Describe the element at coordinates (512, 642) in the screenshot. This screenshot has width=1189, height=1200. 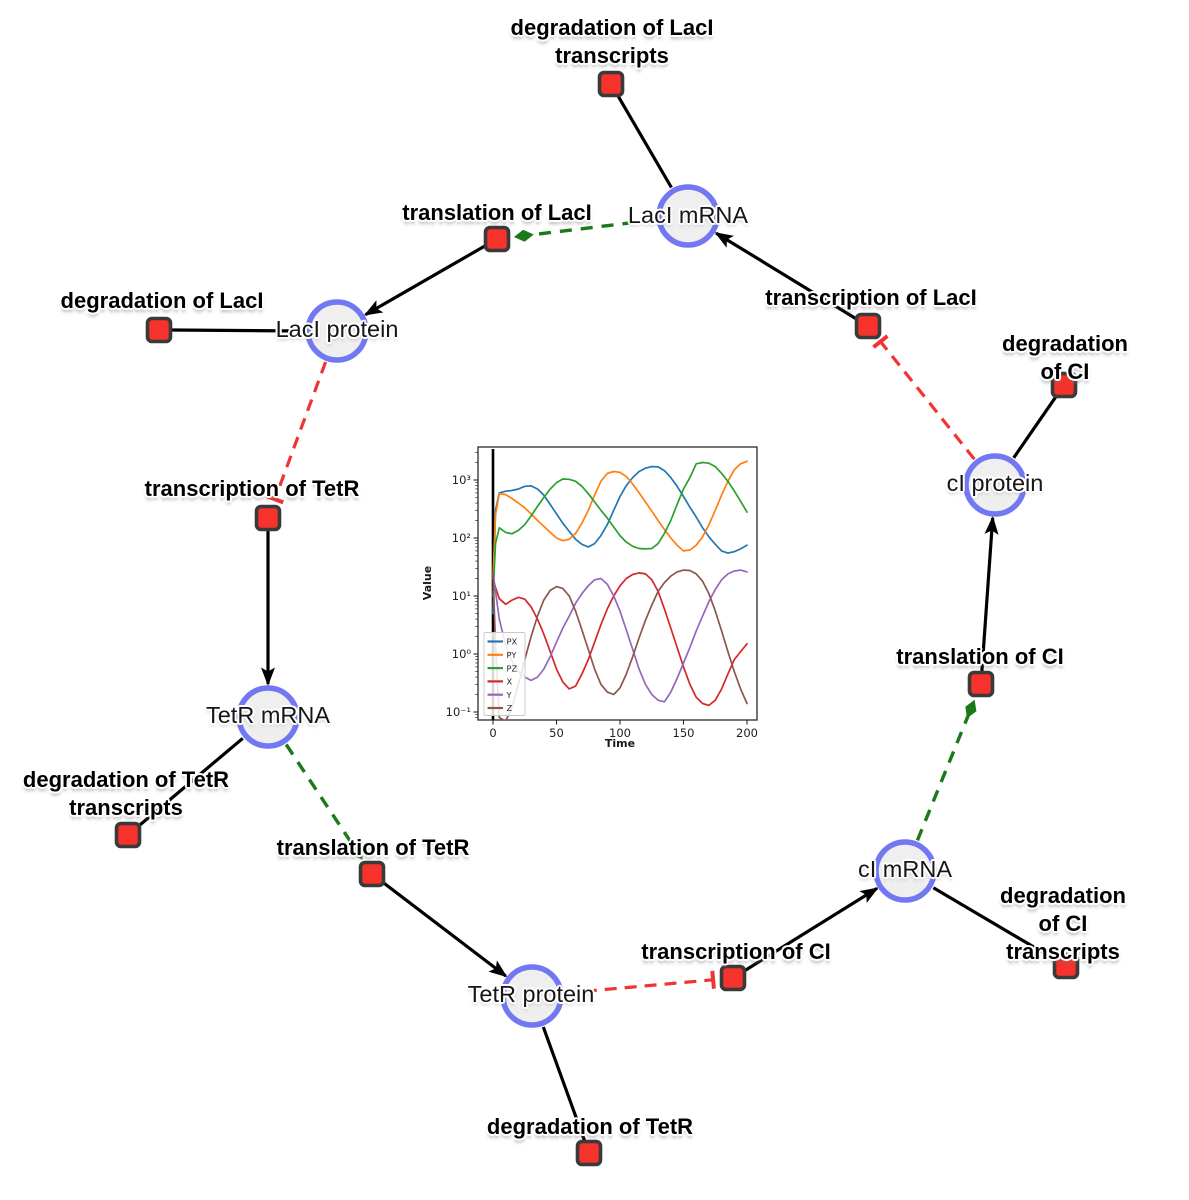
I see `legend-label-PX: PX` at that location.